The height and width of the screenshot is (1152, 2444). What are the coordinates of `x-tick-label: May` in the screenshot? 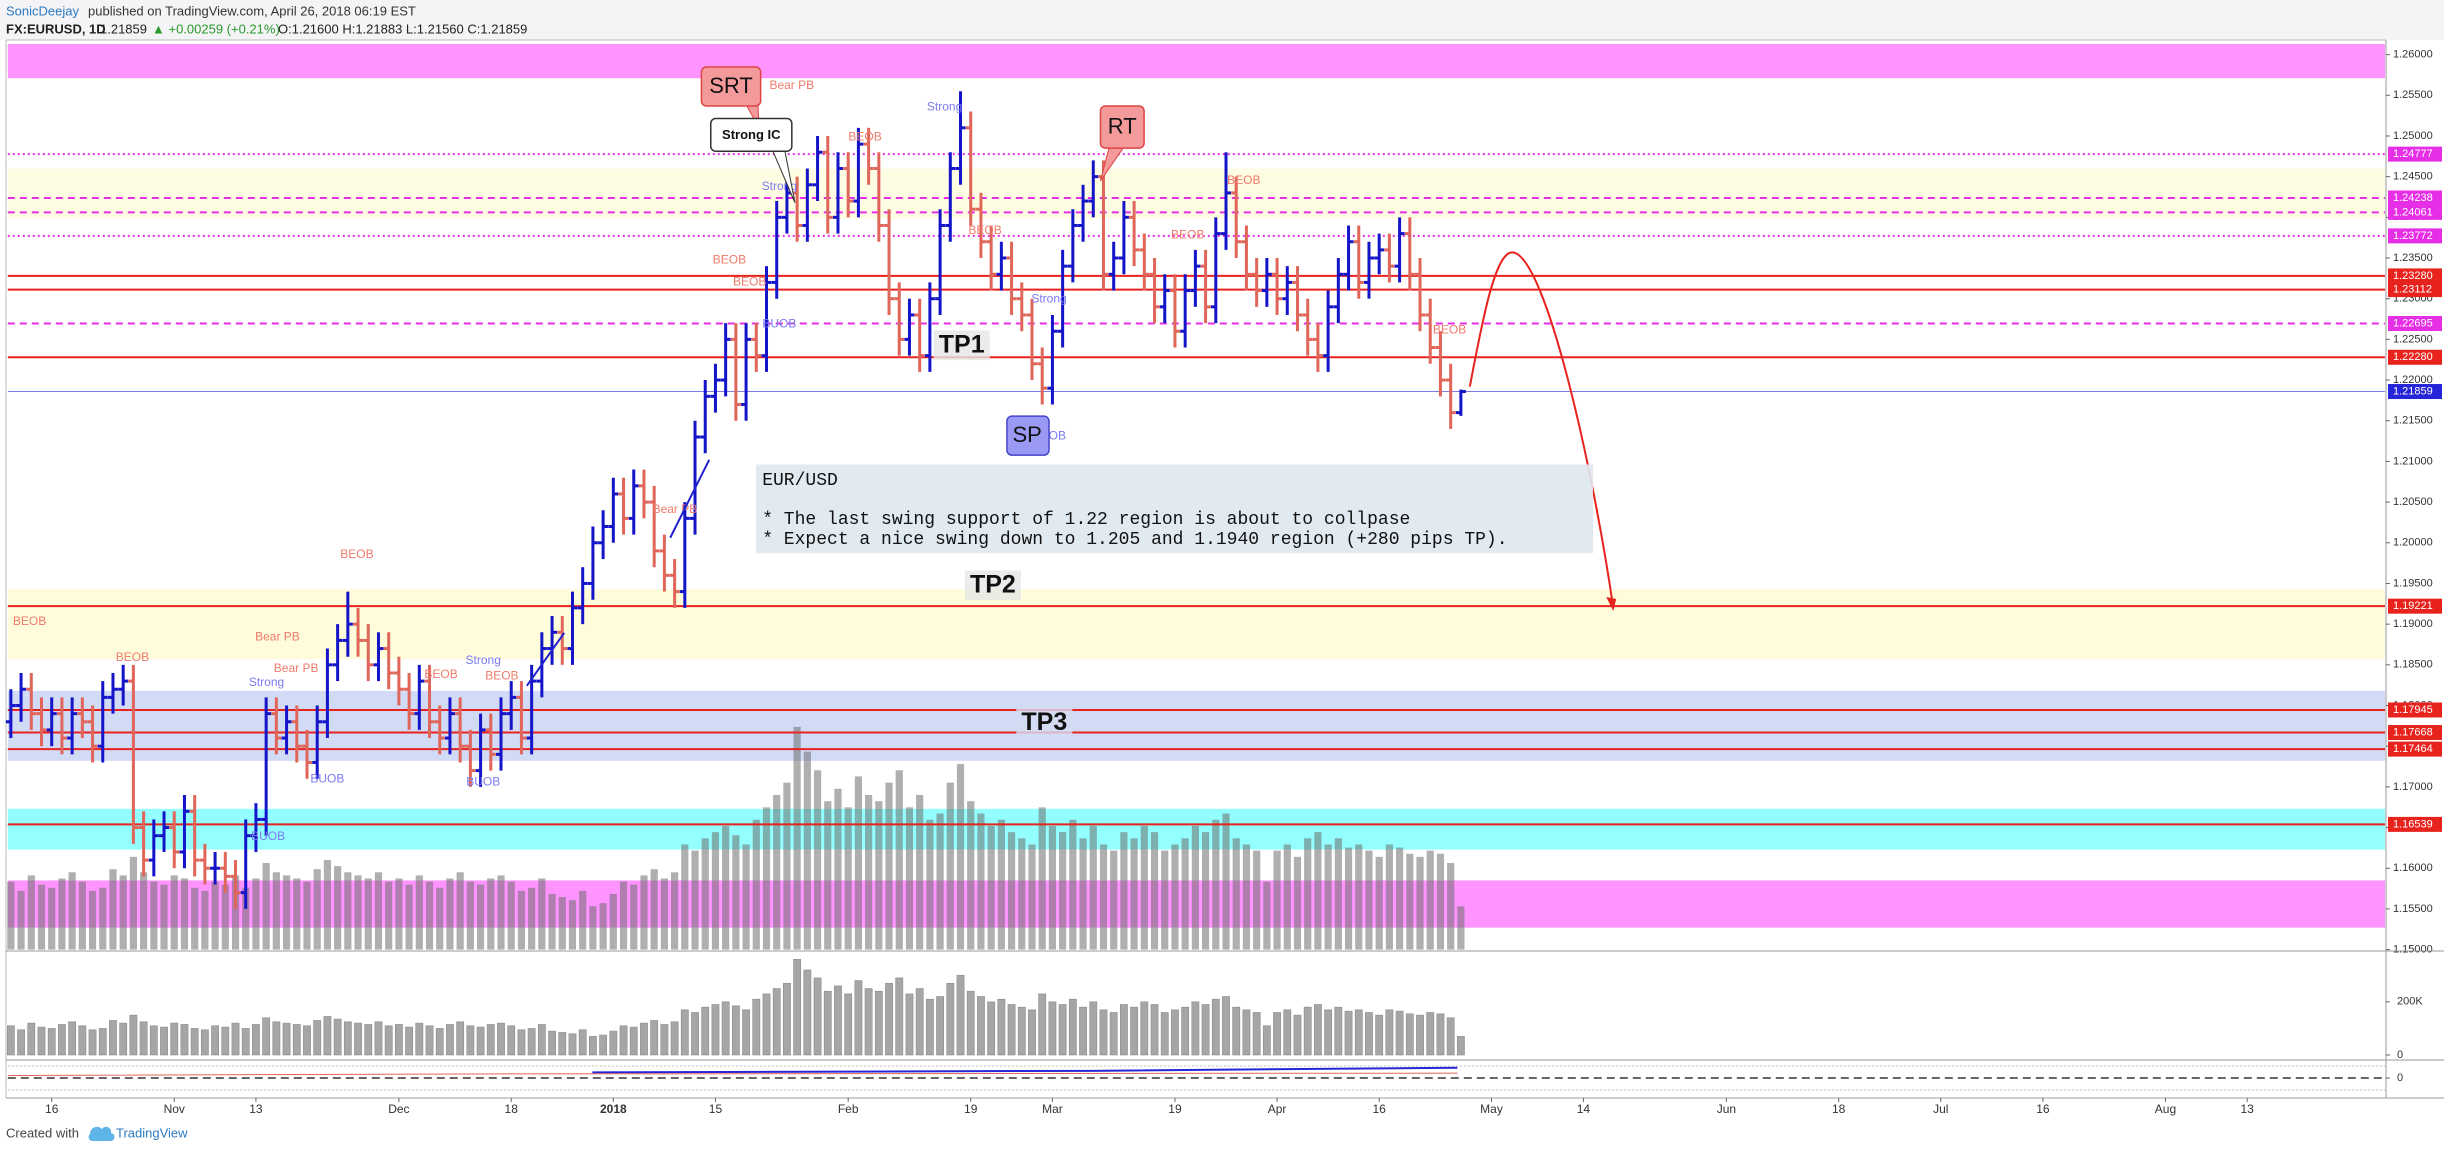 It's located at (1491, 1109).